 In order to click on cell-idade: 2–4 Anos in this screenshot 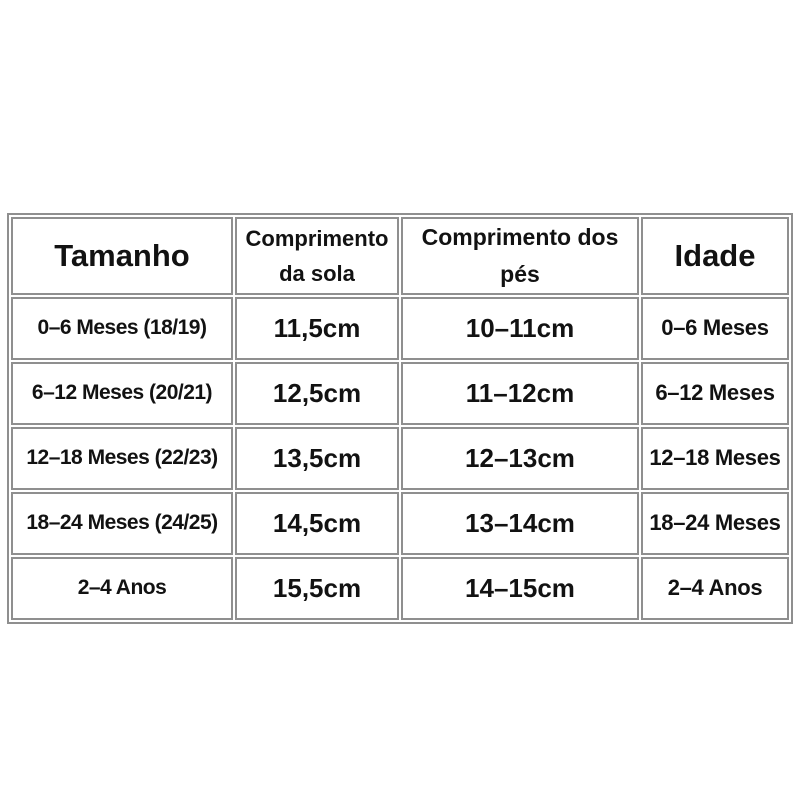, I will do `click(715, 588)`.